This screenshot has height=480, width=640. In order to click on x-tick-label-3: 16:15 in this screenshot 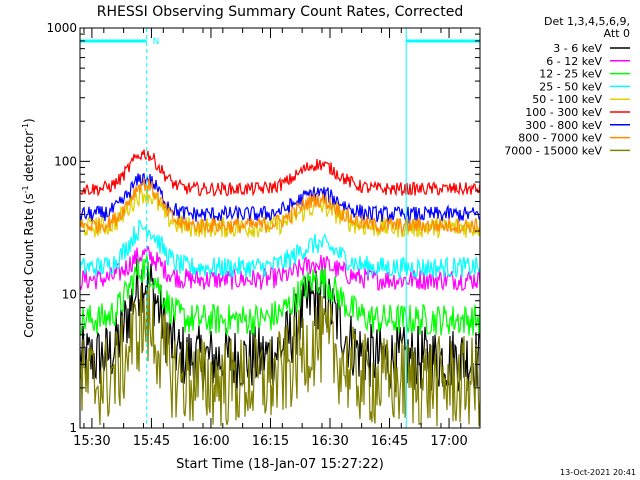, I will do `click(270, 441)`.